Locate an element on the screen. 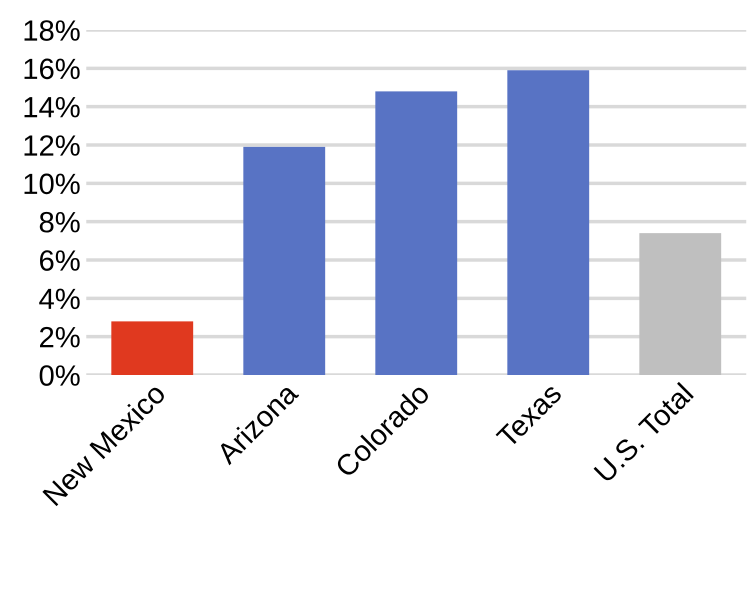 This screenshot has width=750, height=600. y-tick-label: 12% is located at coordinates (52, 145).